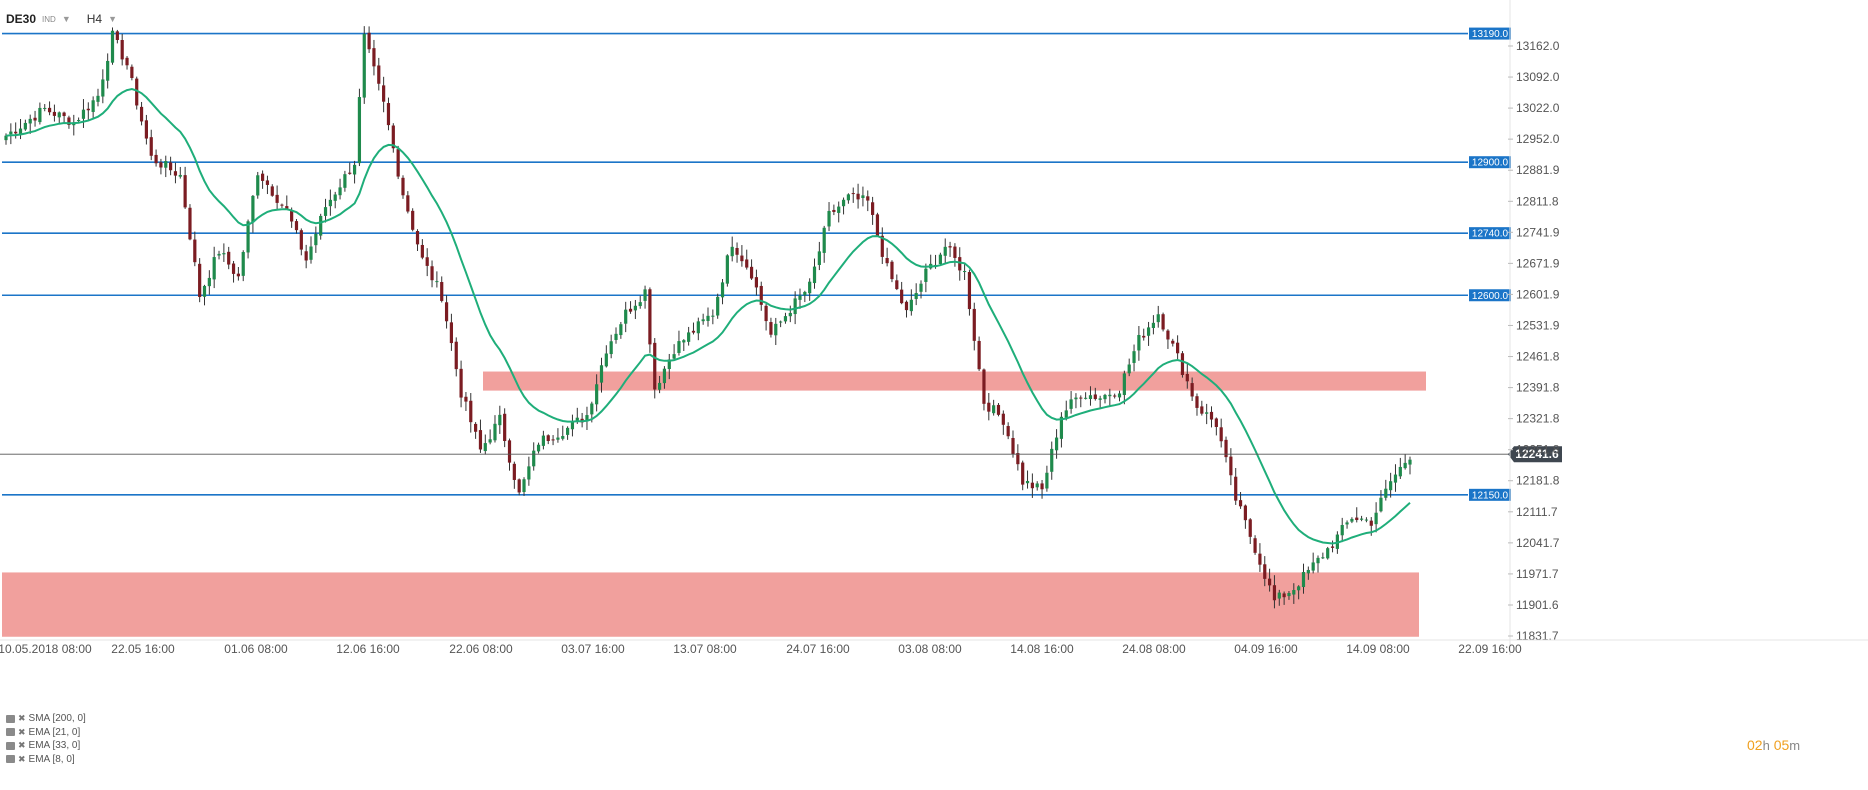  I want to click on timeframe-dropdown-icon: ▼, so click(112, 19).